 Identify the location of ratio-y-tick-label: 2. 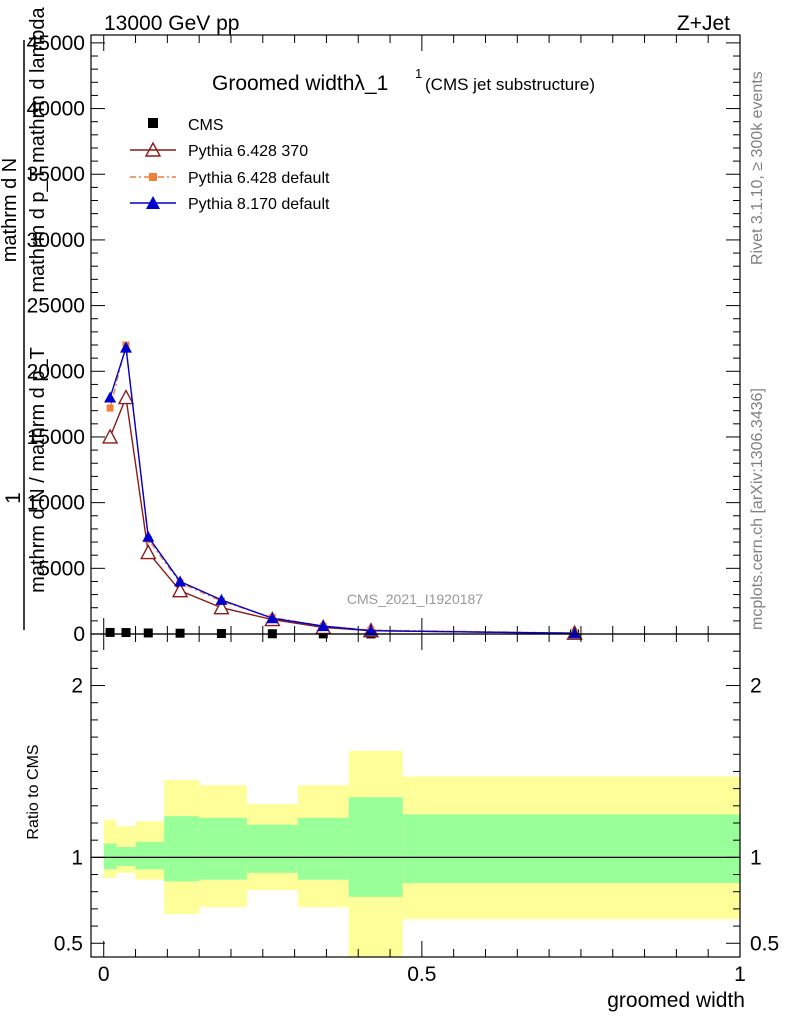
(77, 686).